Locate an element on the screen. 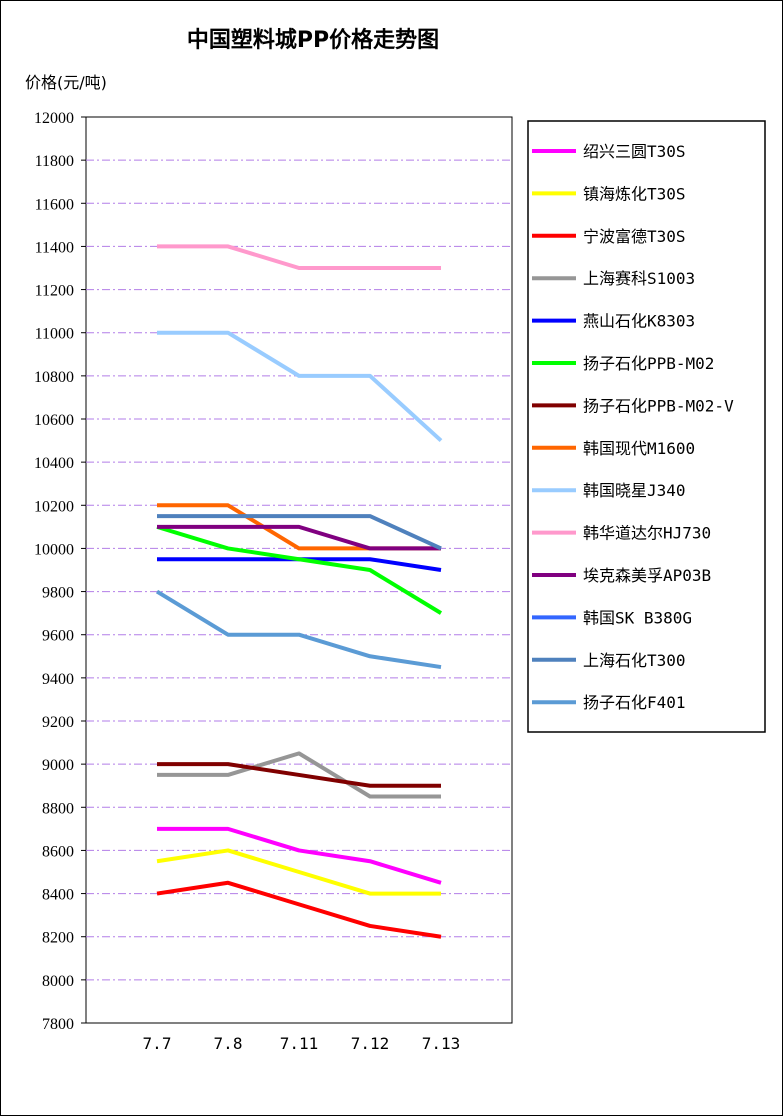  legend-label: 韩国现代M1600 is located at coordinates (639, 448).